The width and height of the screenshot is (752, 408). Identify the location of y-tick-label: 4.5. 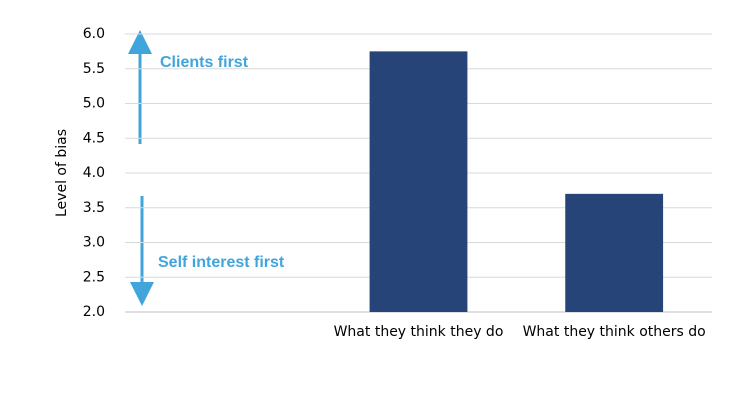
(94, 138).